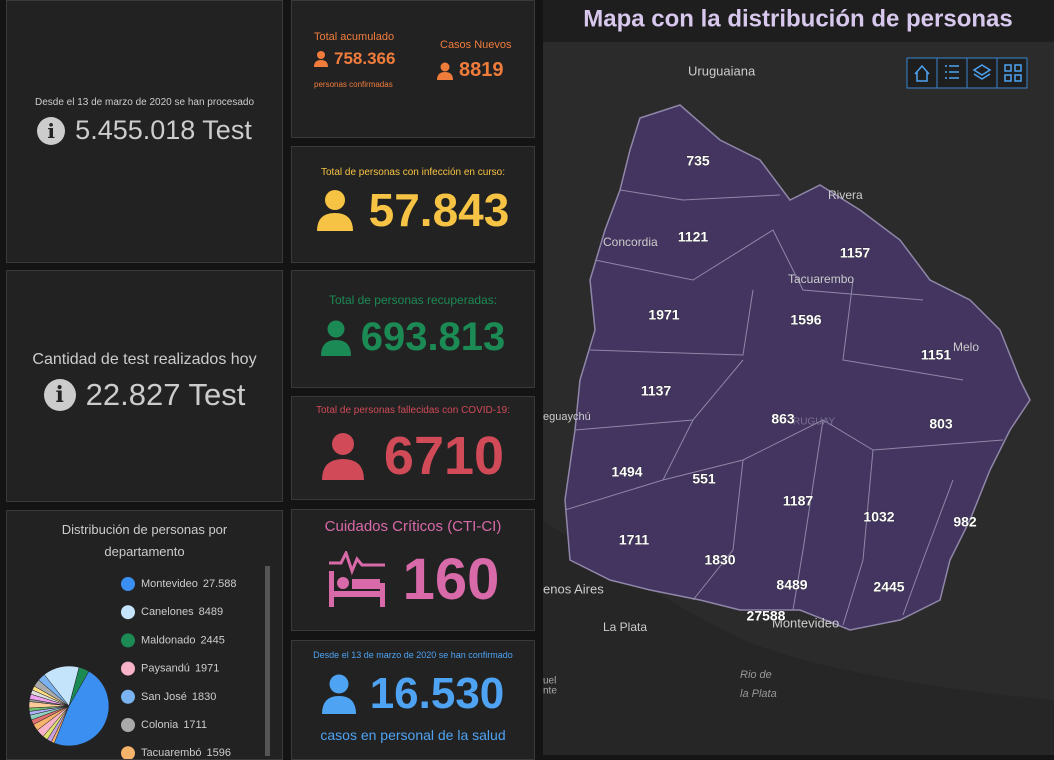 This screenshot has height=760, width=1054. I want to click on caption: Total acumulado, so click(354, 37).